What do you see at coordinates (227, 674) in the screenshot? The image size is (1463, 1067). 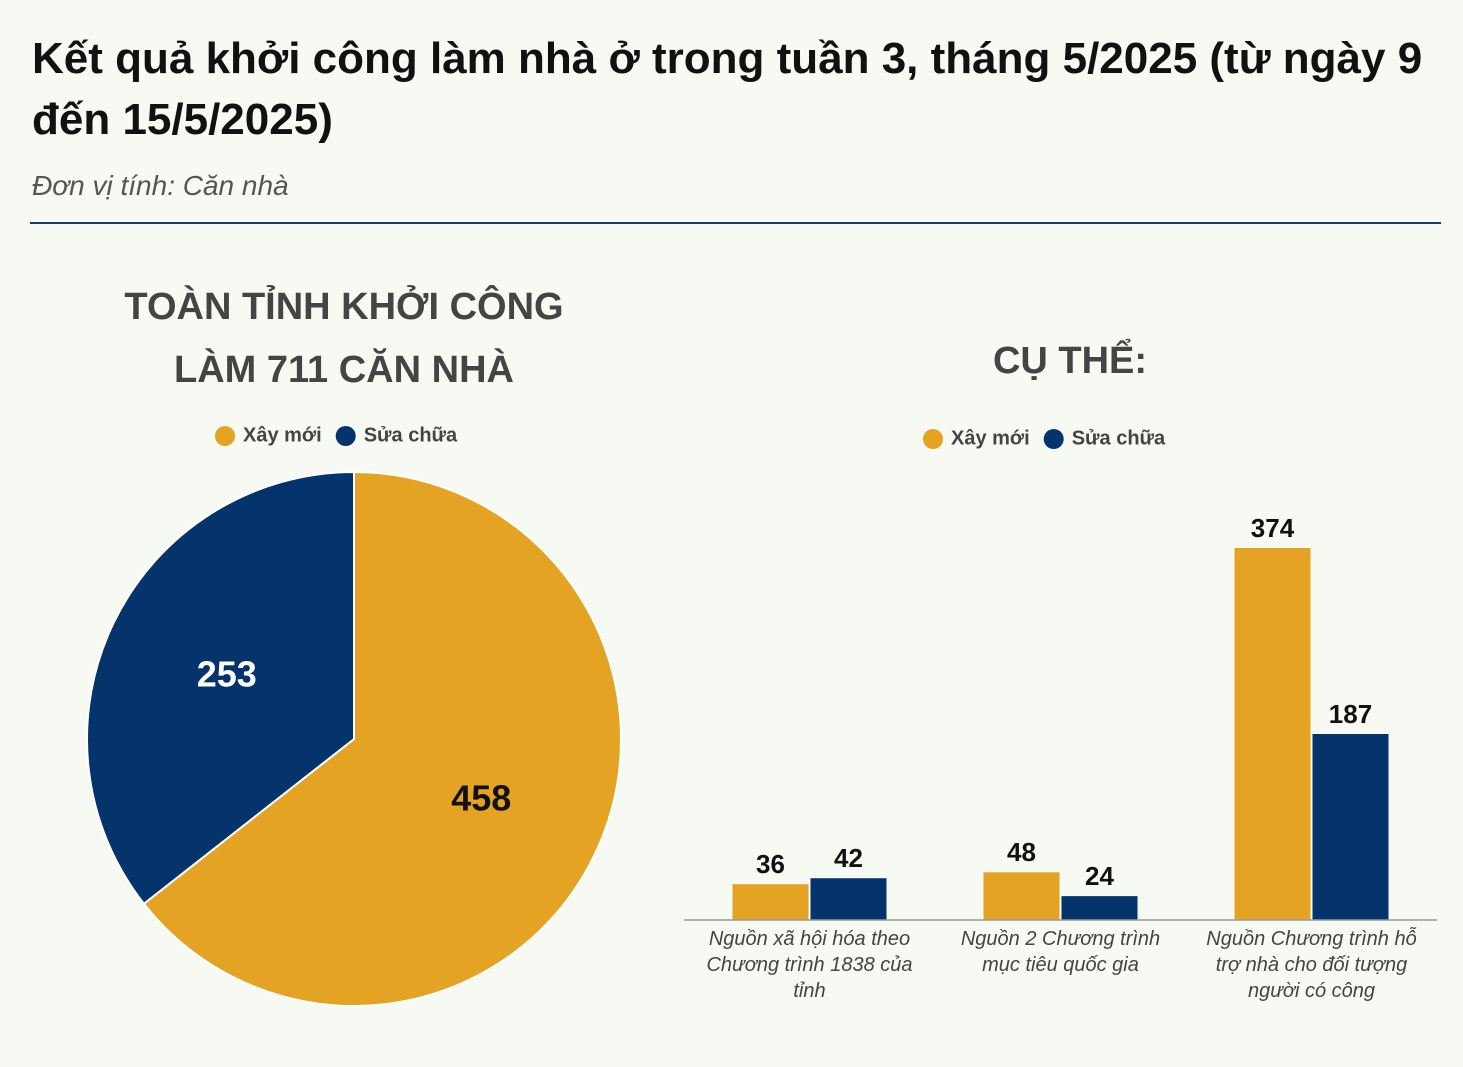 I see `slice-label: 253` at bounding box center [227, 674].